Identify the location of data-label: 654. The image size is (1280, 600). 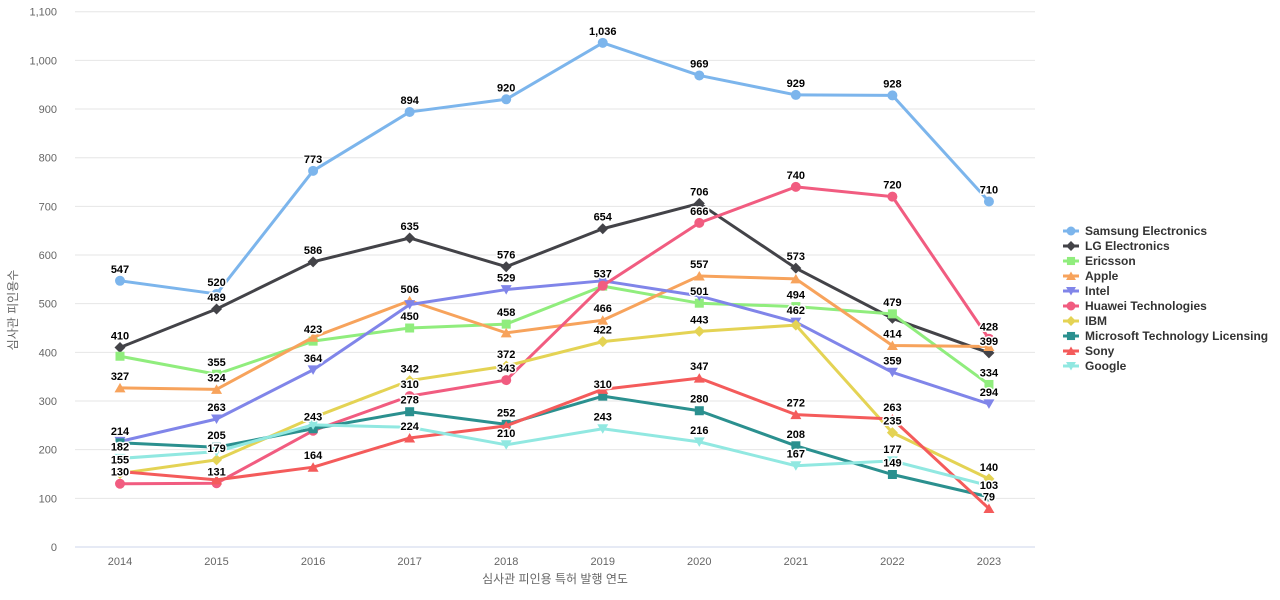
(603, 218).